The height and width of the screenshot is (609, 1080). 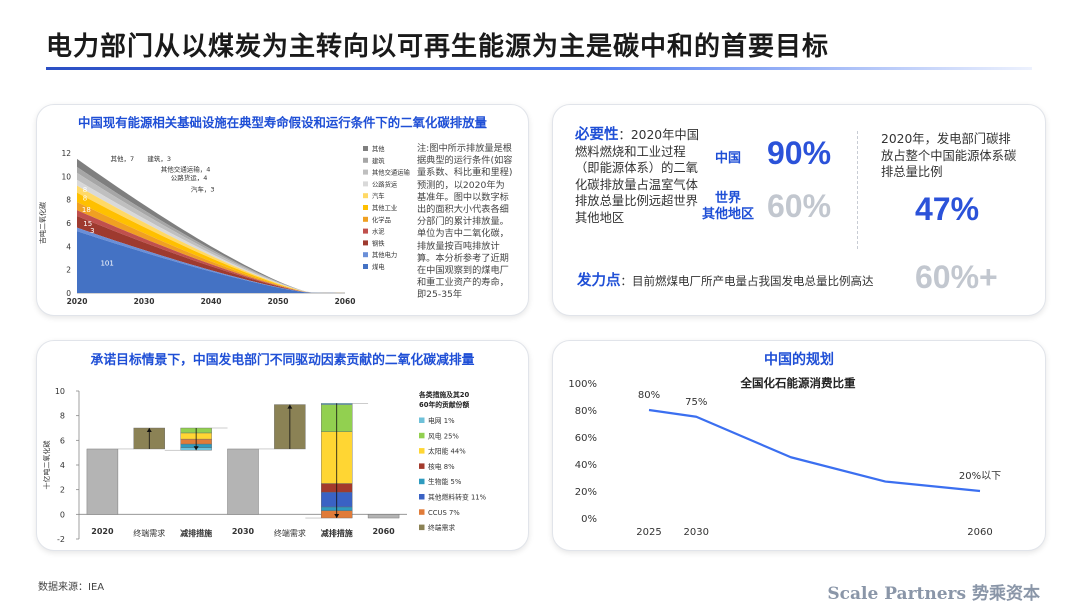 What do you see at coordinates (441, 420) in the screenshot?
I see `legend-label: 电网 1%` at bounding box center [441, 420].